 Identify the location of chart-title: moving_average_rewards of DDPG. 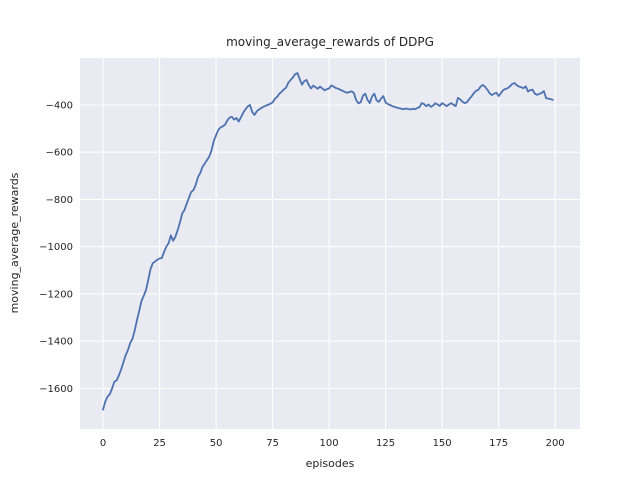
(330, 42).